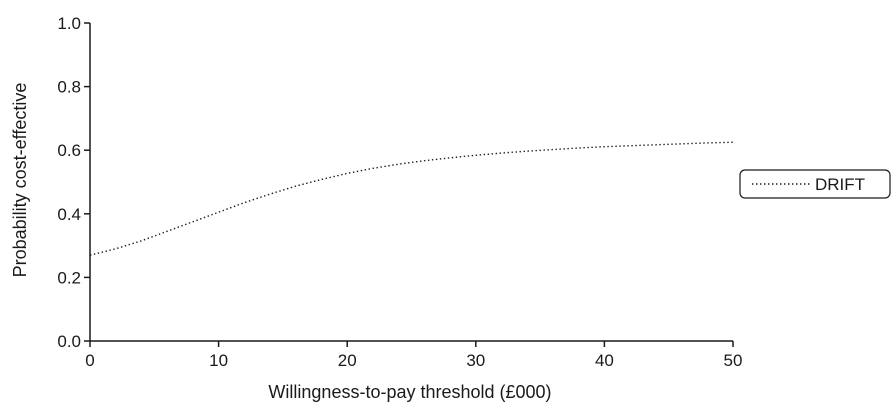 Image resolution: width=896 pixels, height=405 pixels. What do you see at coordinates (69, 23) in the screenshot?
I see `y-tick-label: 1.0` at bounding box center [69, 23].